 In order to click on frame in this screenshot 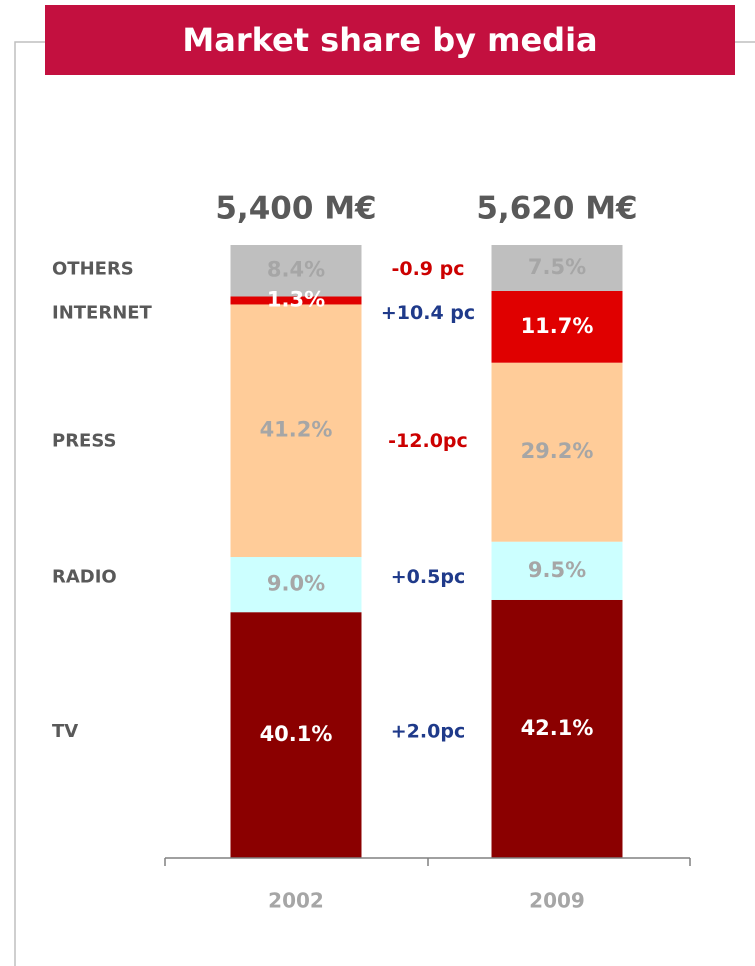, I will do `click(29, 503)`.